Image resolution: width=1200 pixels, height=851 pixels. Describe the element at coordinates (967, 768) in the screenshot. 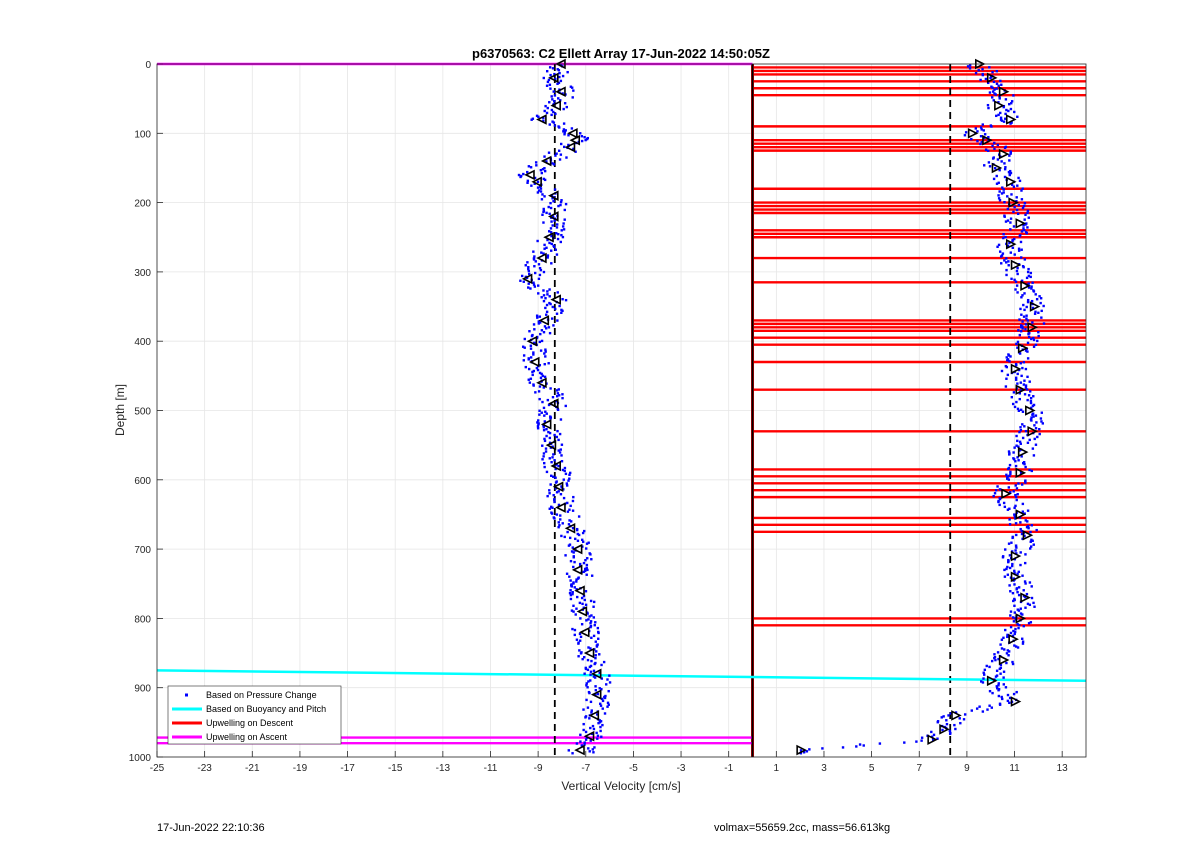

I see `x-tick-label: 9` at that location.